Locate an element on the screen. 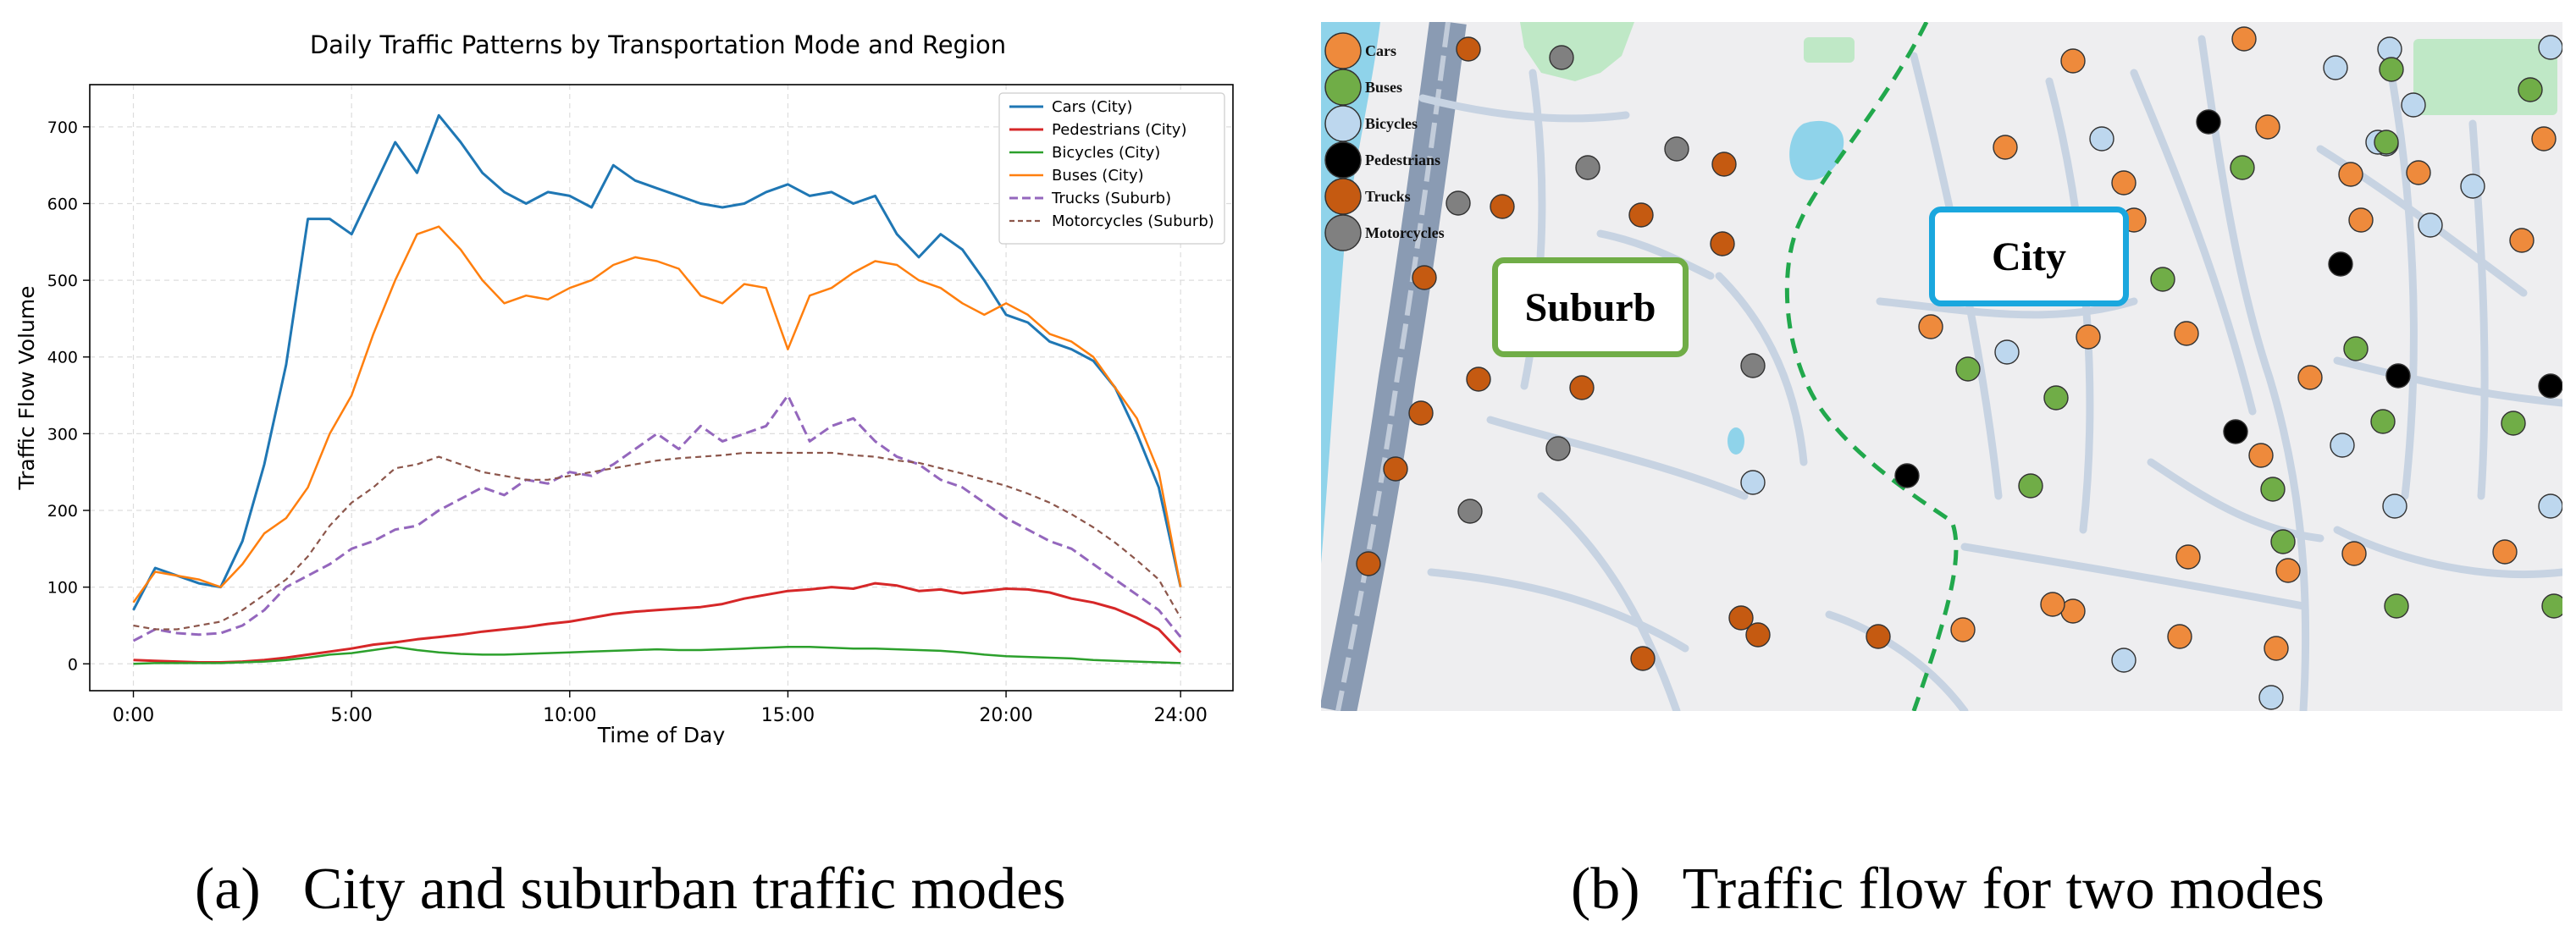 Image resolution: width=2576 pixels, height=926 pixels. y-tick-label: 200 is located at coordinates (62, 511).